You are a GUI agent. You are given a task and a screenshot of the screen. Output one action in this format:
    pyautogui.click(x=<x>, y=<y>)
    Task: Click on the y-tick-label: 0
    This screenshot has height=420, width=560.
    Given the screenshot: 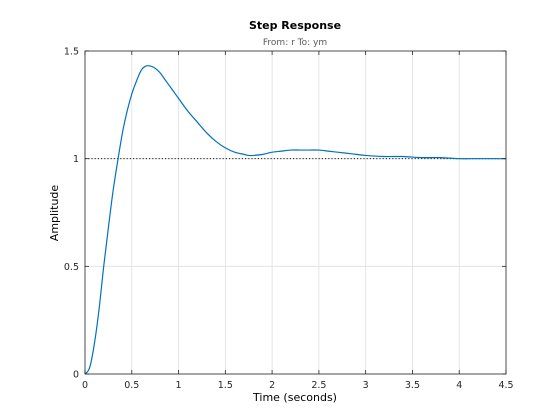 What is the action you would take?
    pyautogui.click(x=76, y=375)
    